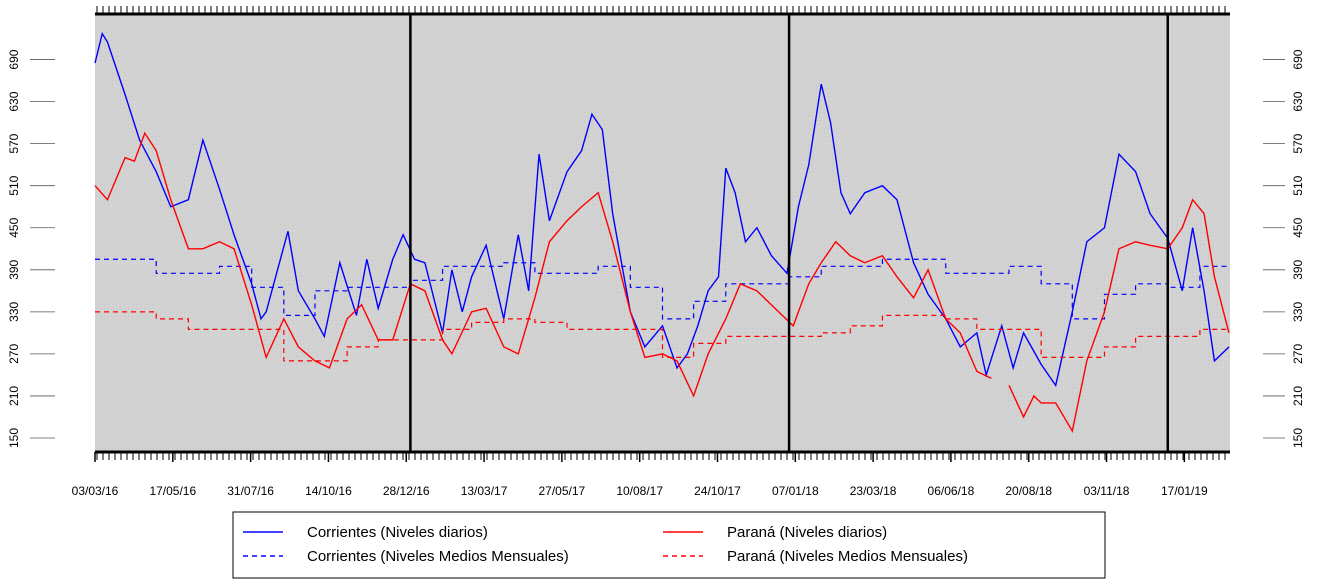  What do you see at coordinates (328, 491) in the screenshot?
I see `x-tick-label: 14/10/16` at bounding box center [328, 491].